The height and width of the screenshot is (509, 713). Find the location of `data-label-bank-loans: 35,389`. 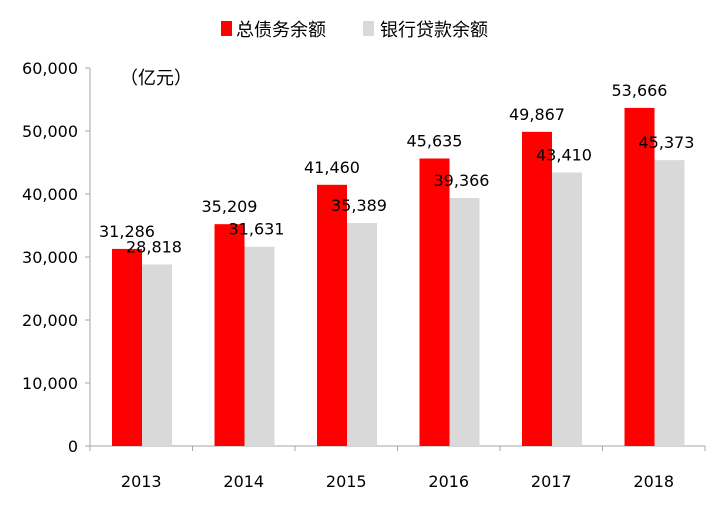

data-label-bank-loans: 35,389 is located at coordinates (359, 205).